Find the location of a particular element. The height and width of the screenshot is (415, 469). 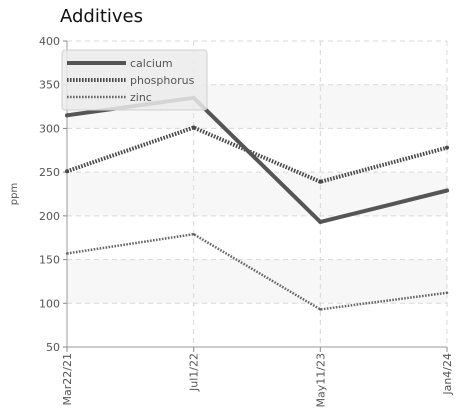

x-tick-label: Jul1/22 is located at coordinates (194, 372).